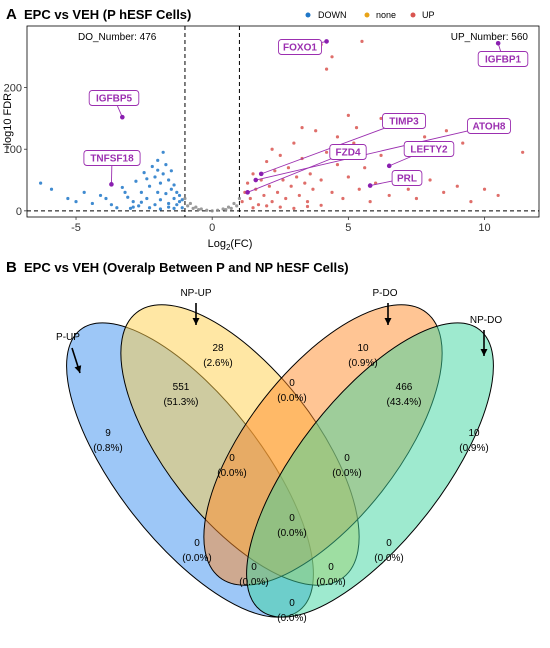 The image size is (550, 648). What do you see at coordinates (486, 320) in the screenshot?
I see `venn-set-label-np-do: NP-DO` at bounding box center [486, 320].